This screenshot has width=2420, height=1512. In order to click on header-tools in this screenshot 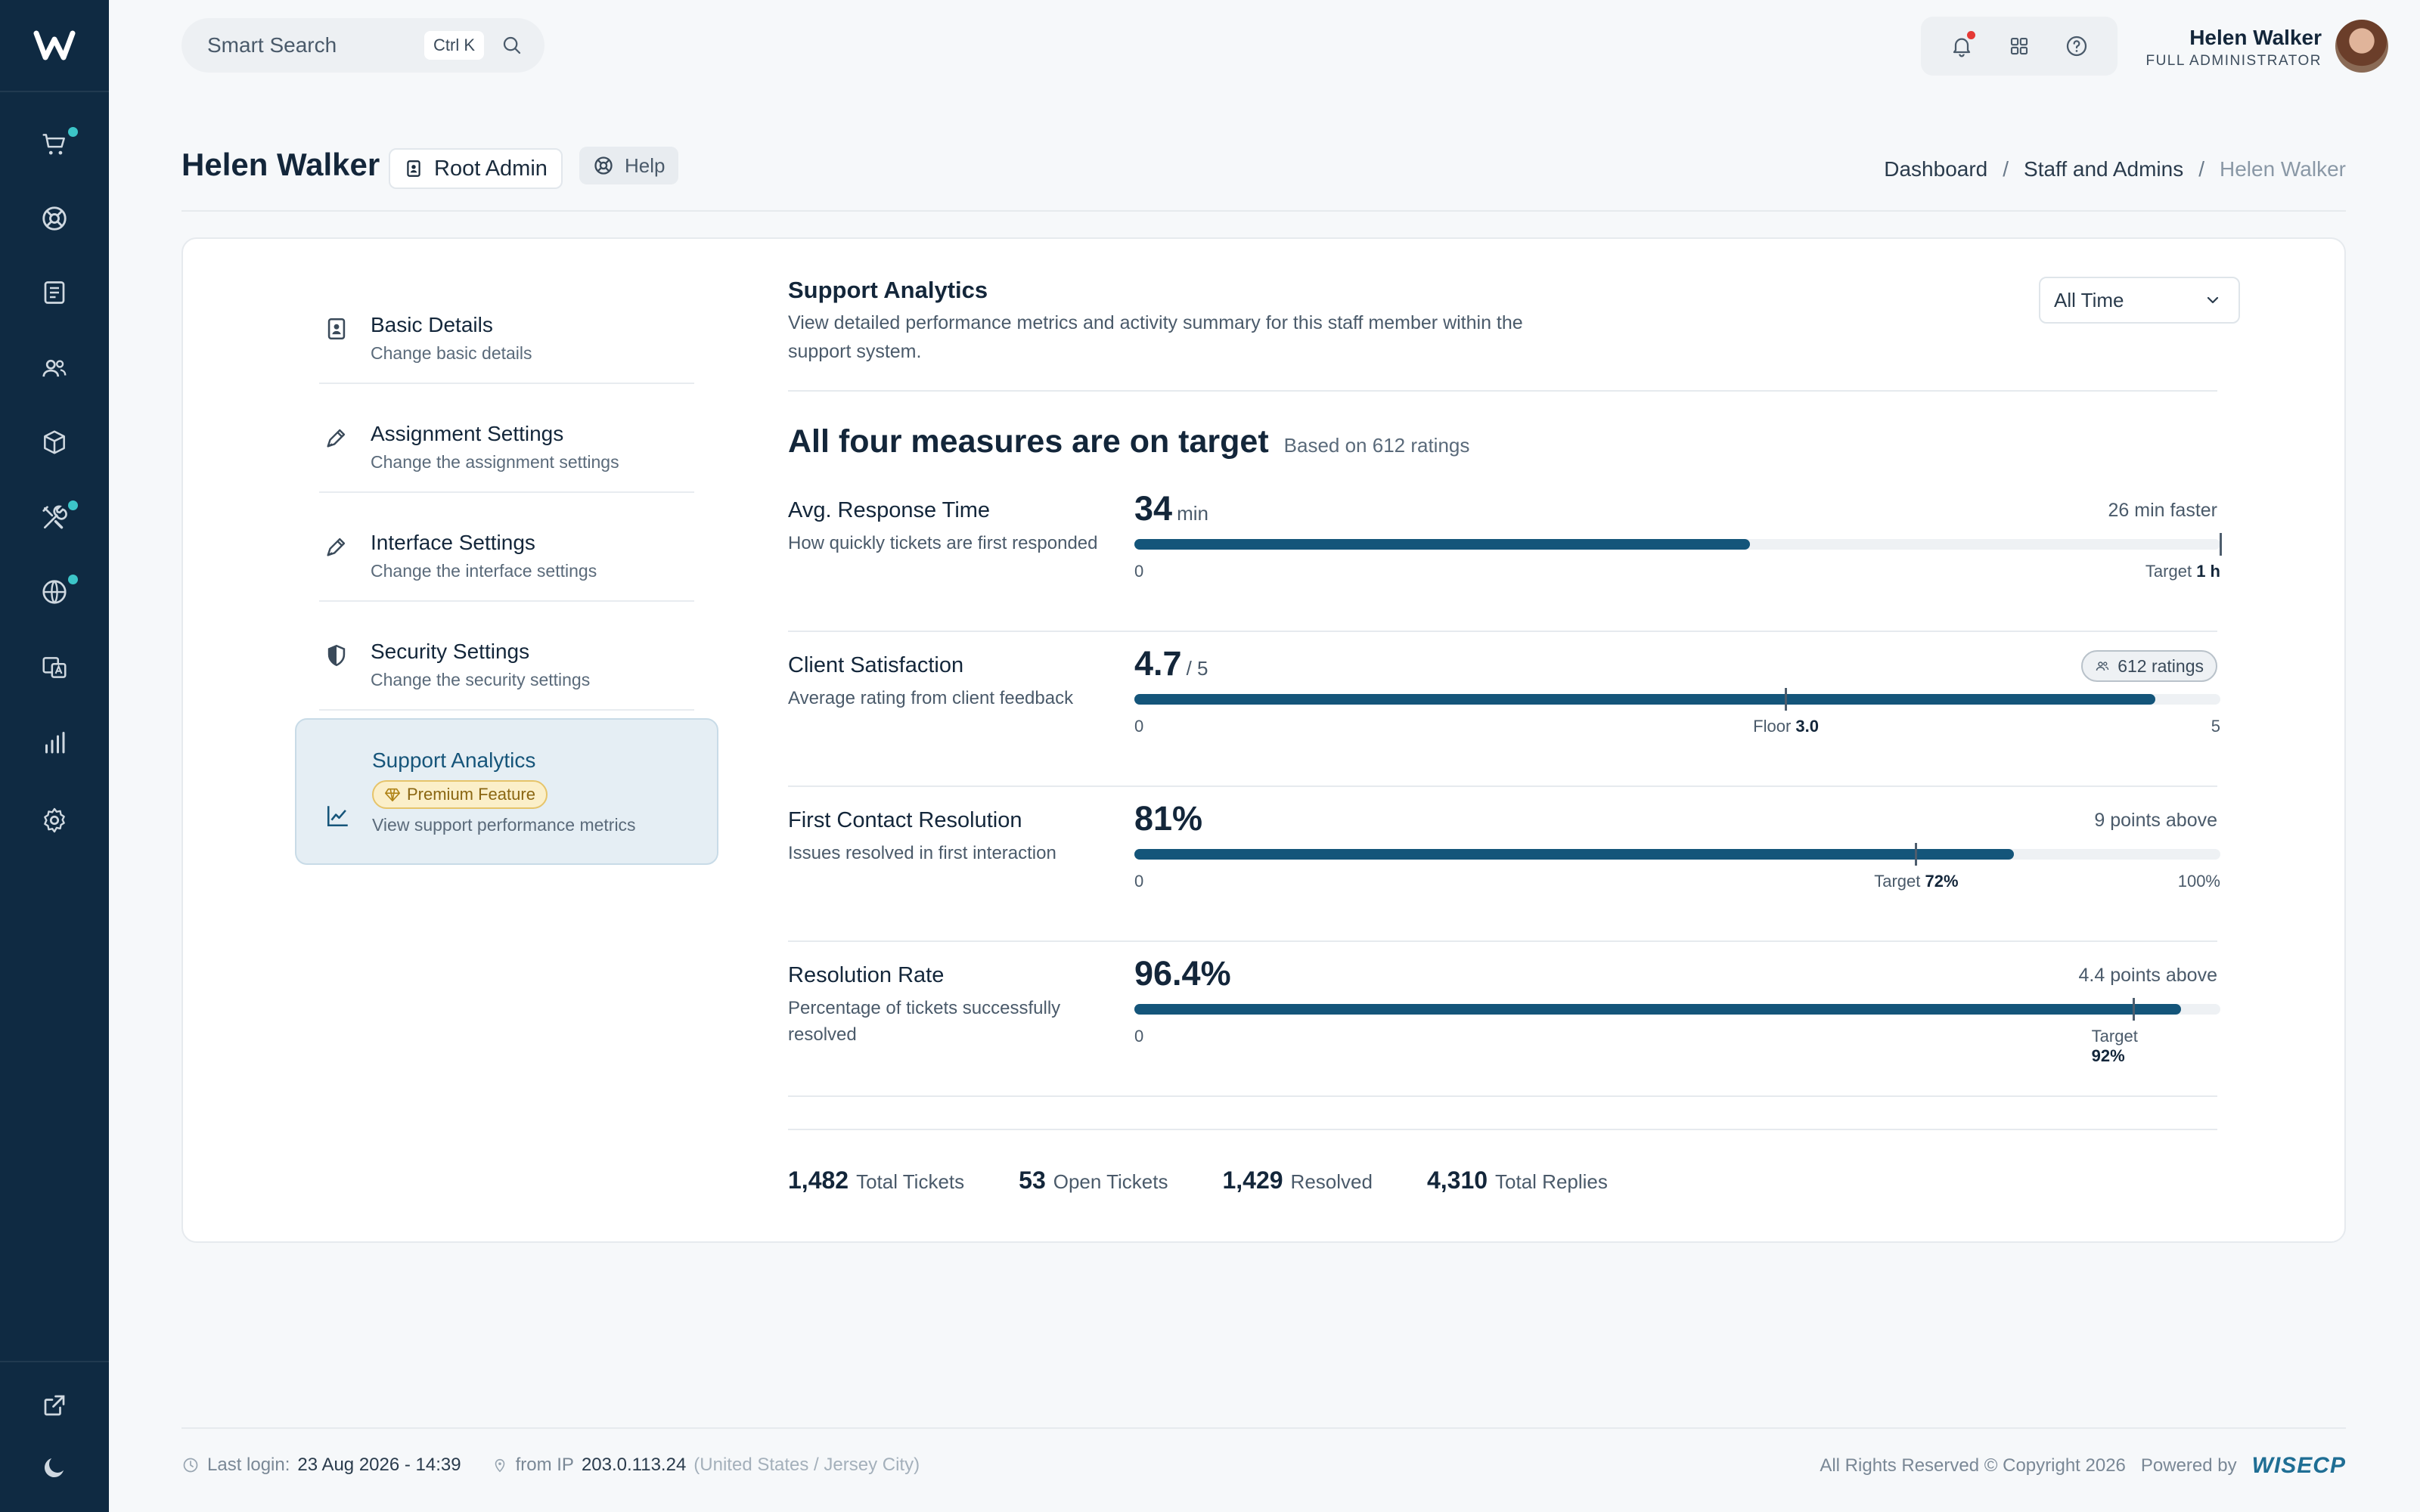, I will do `click(2019, 46)`.